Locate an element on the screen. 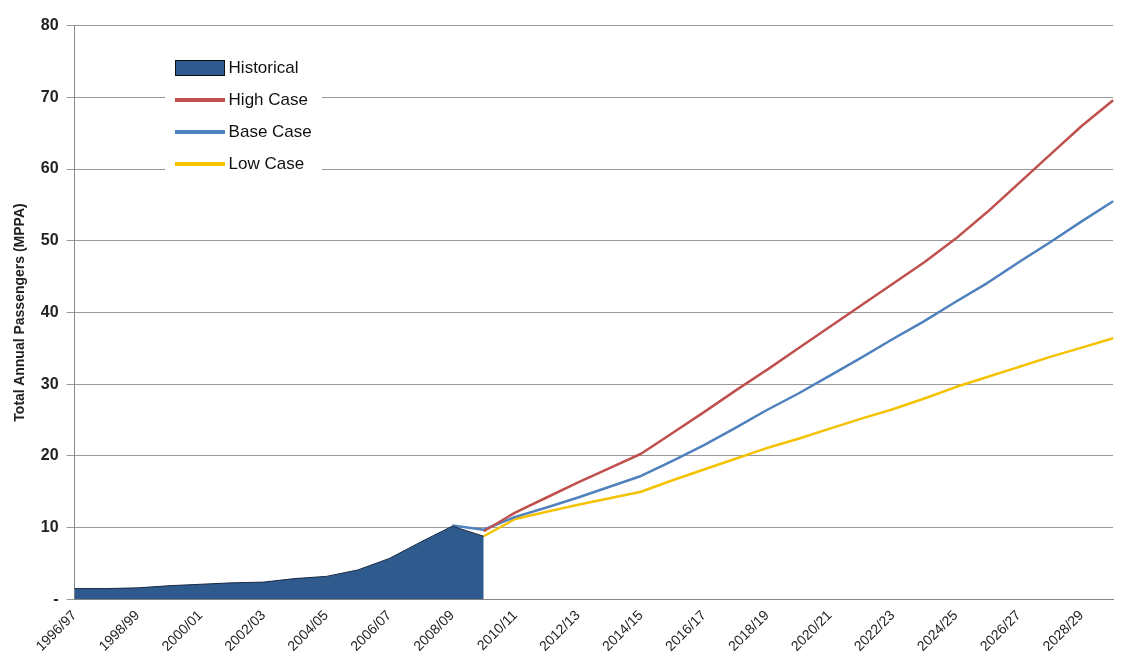  y-tick-label: 10 is located at coordinates (49, 527).